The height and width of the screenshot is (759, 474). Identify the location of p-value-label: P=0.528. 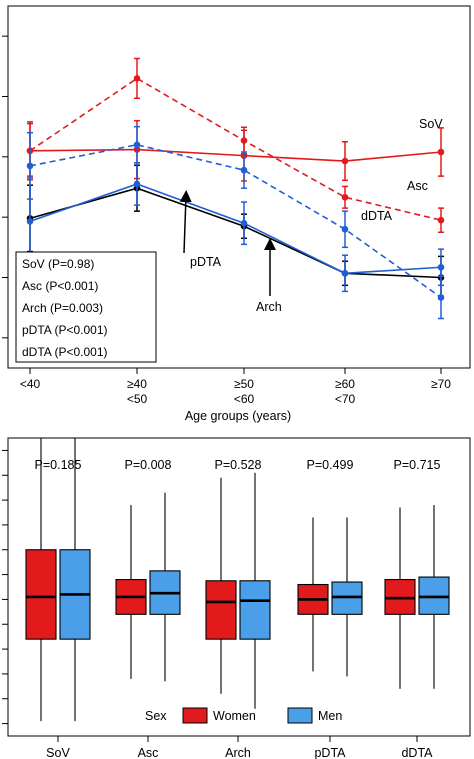
(238, 465).